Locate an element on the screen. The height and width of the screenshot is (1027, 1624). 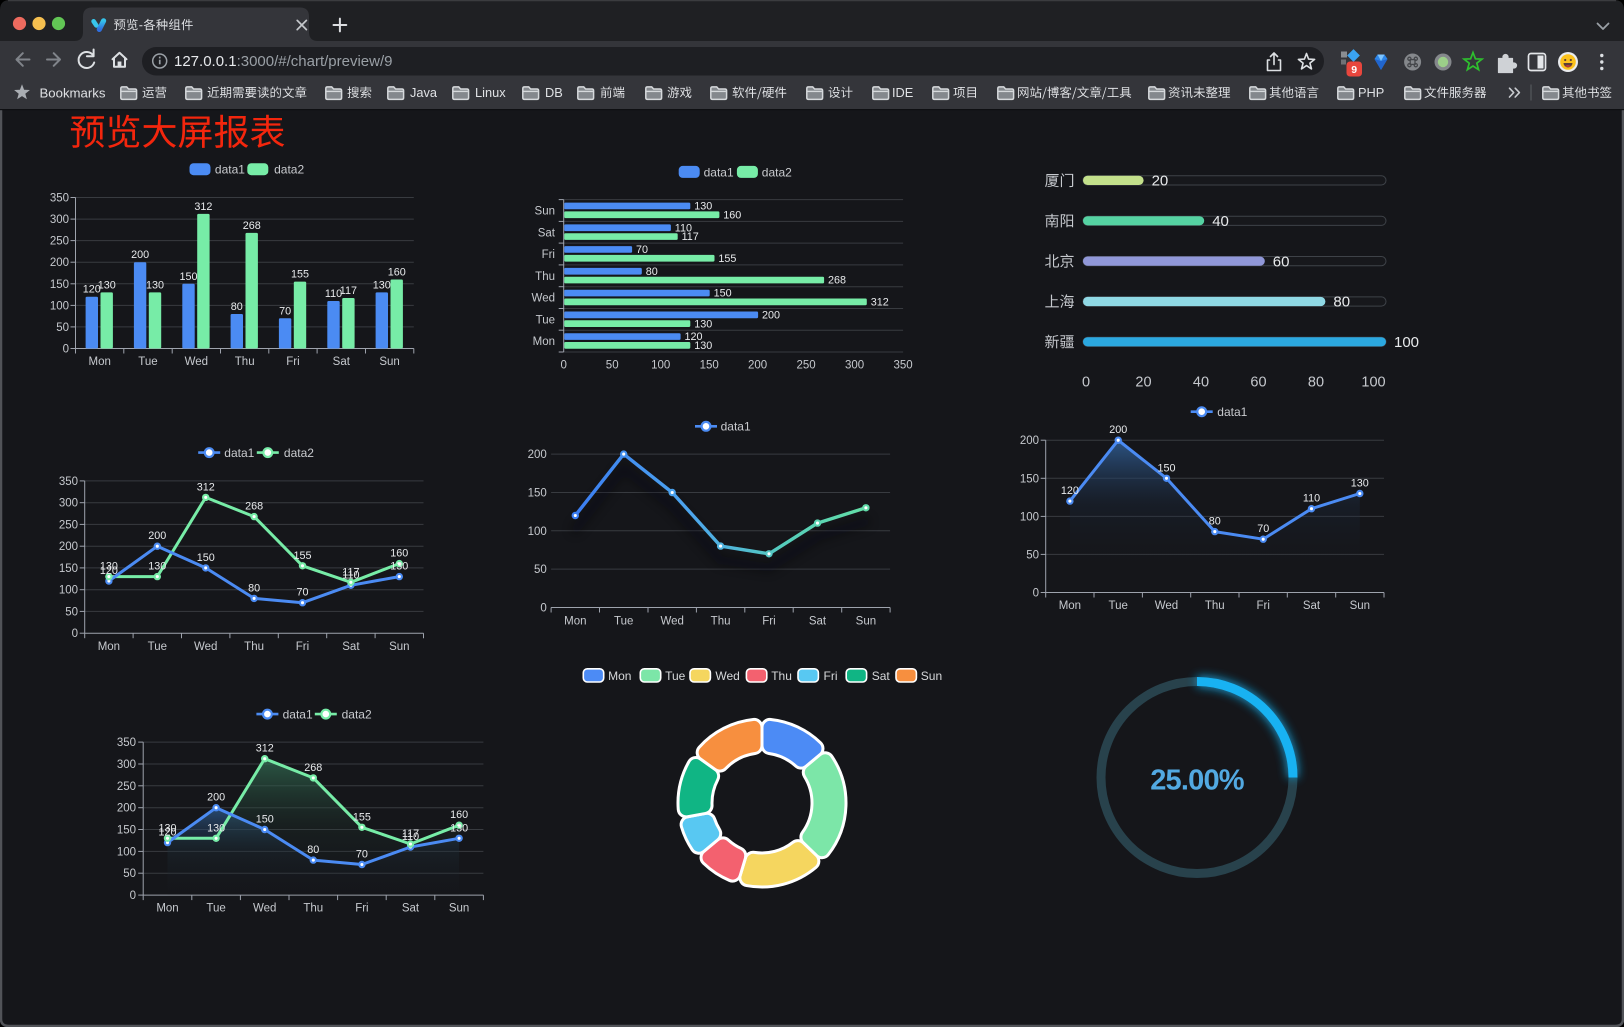
svg-text: 9 is located at coordinates (1354, 70).